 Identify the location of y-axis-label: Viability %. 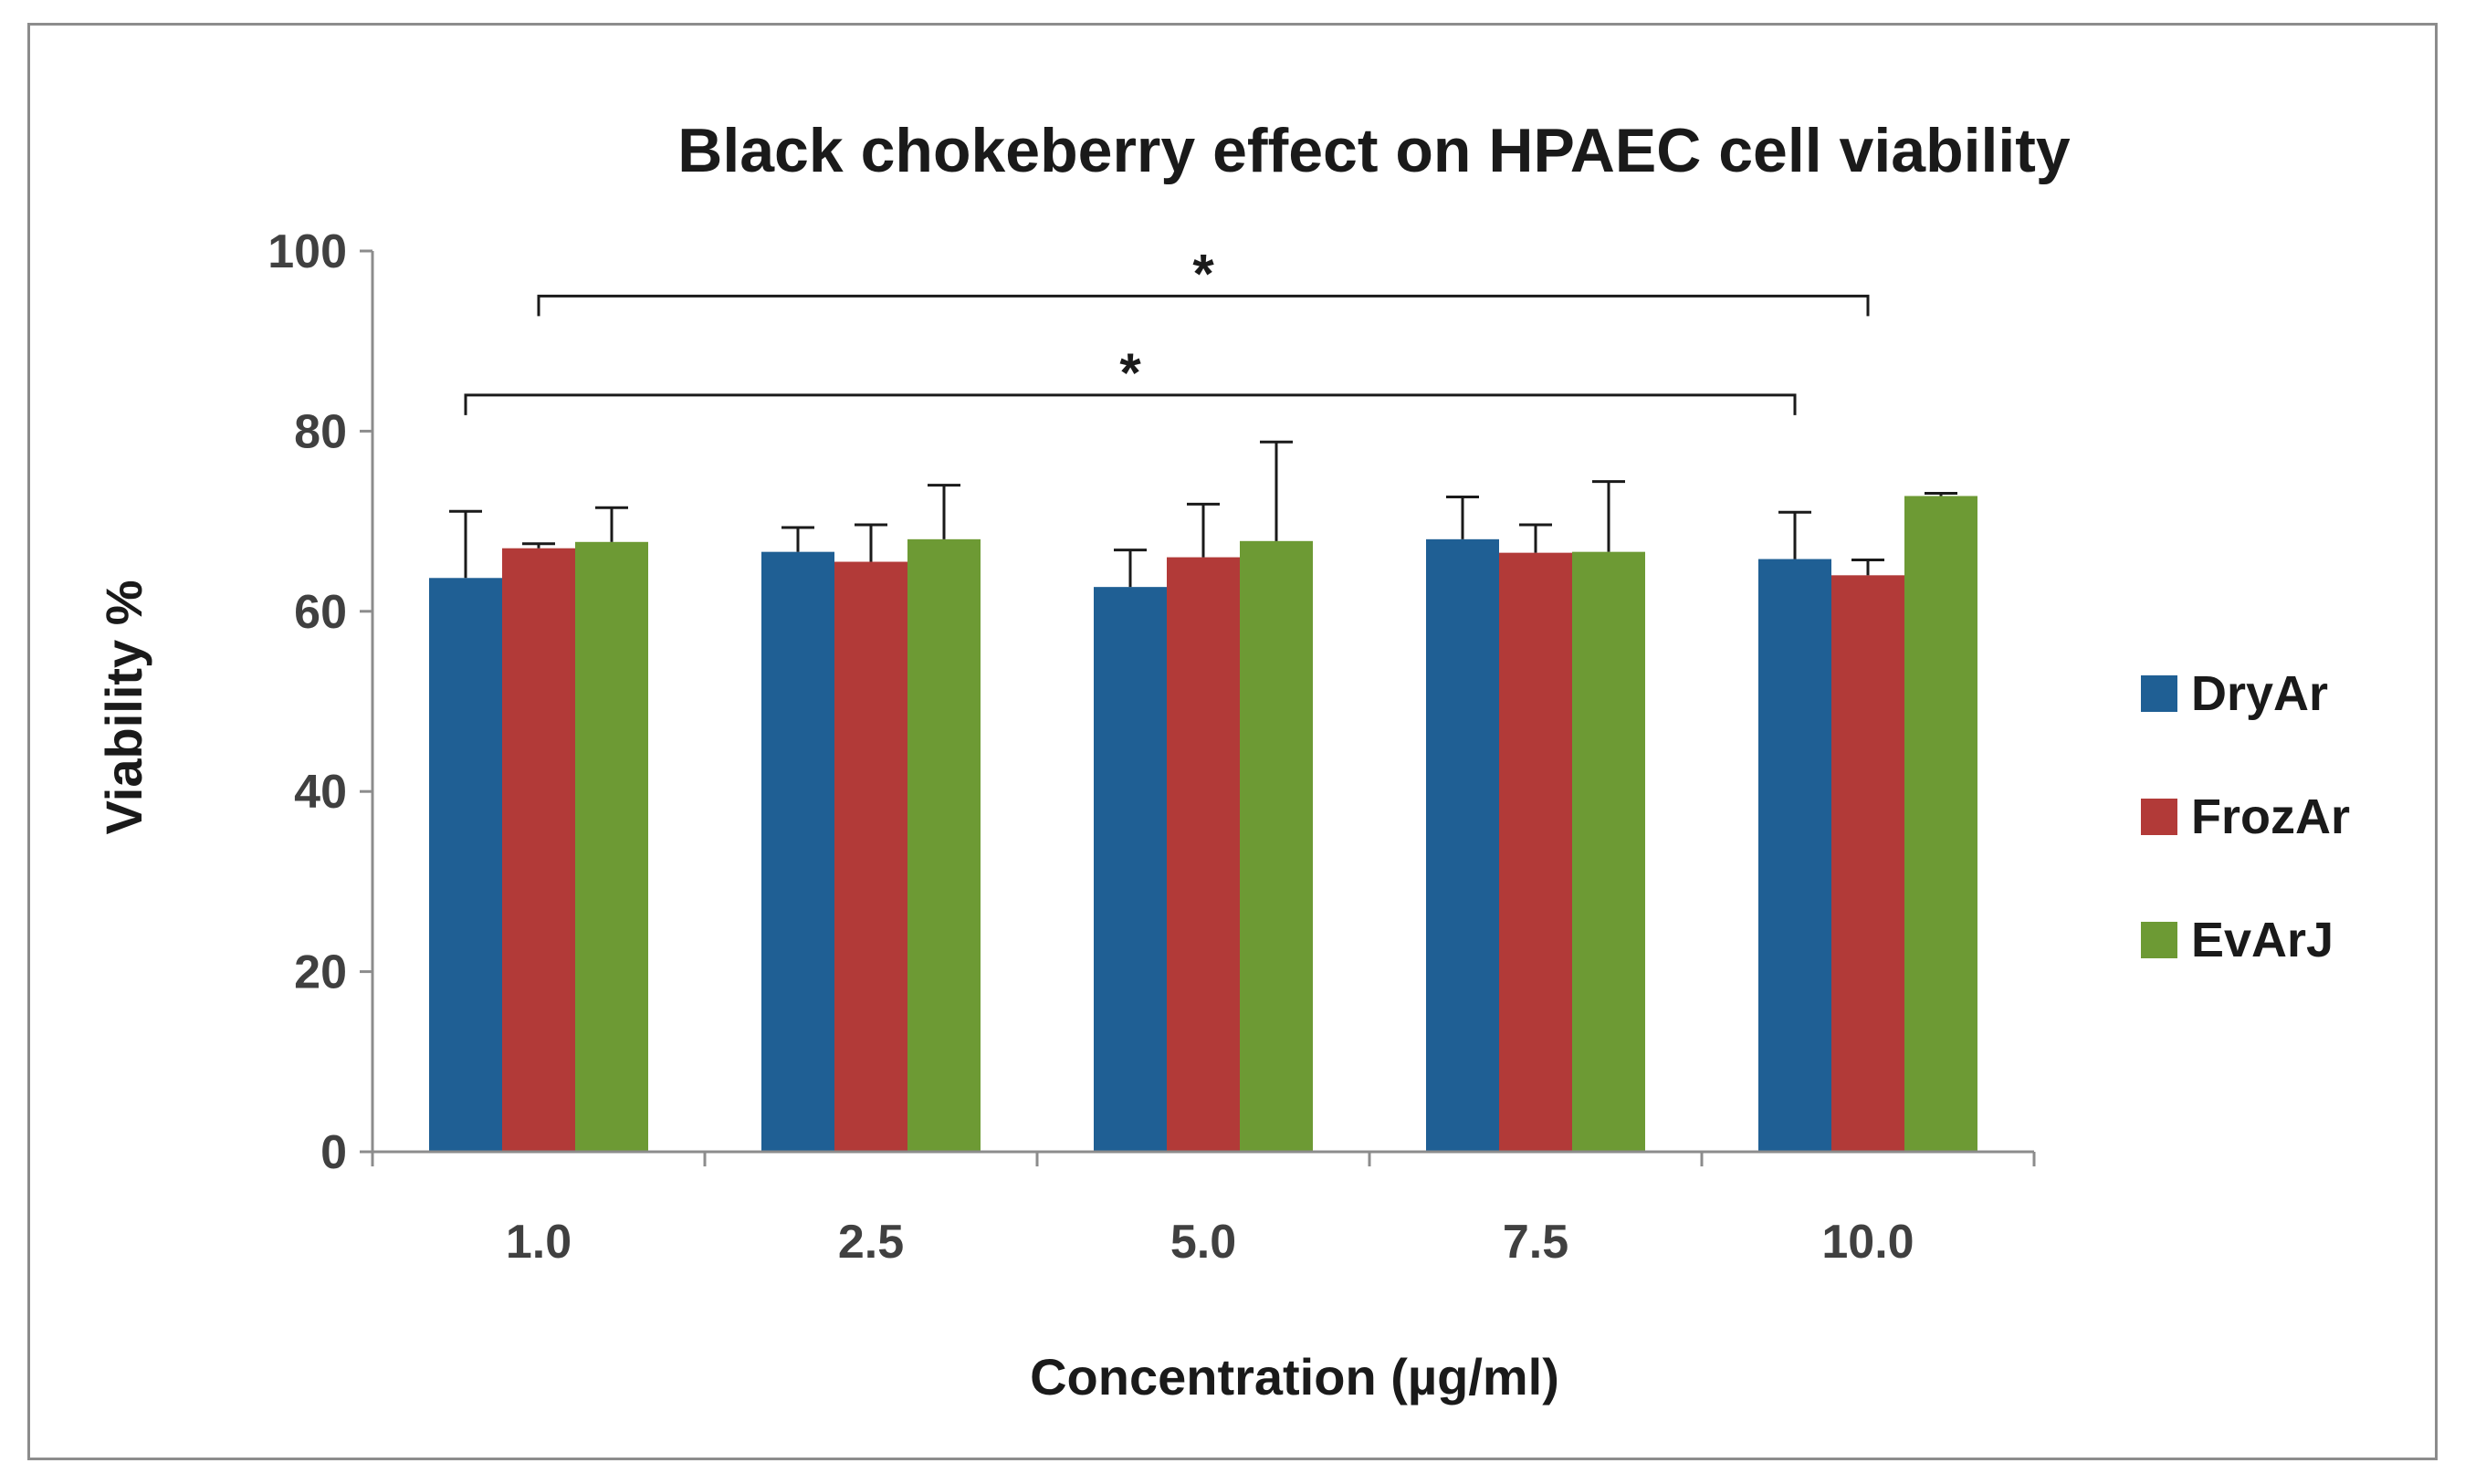
(123, 707).